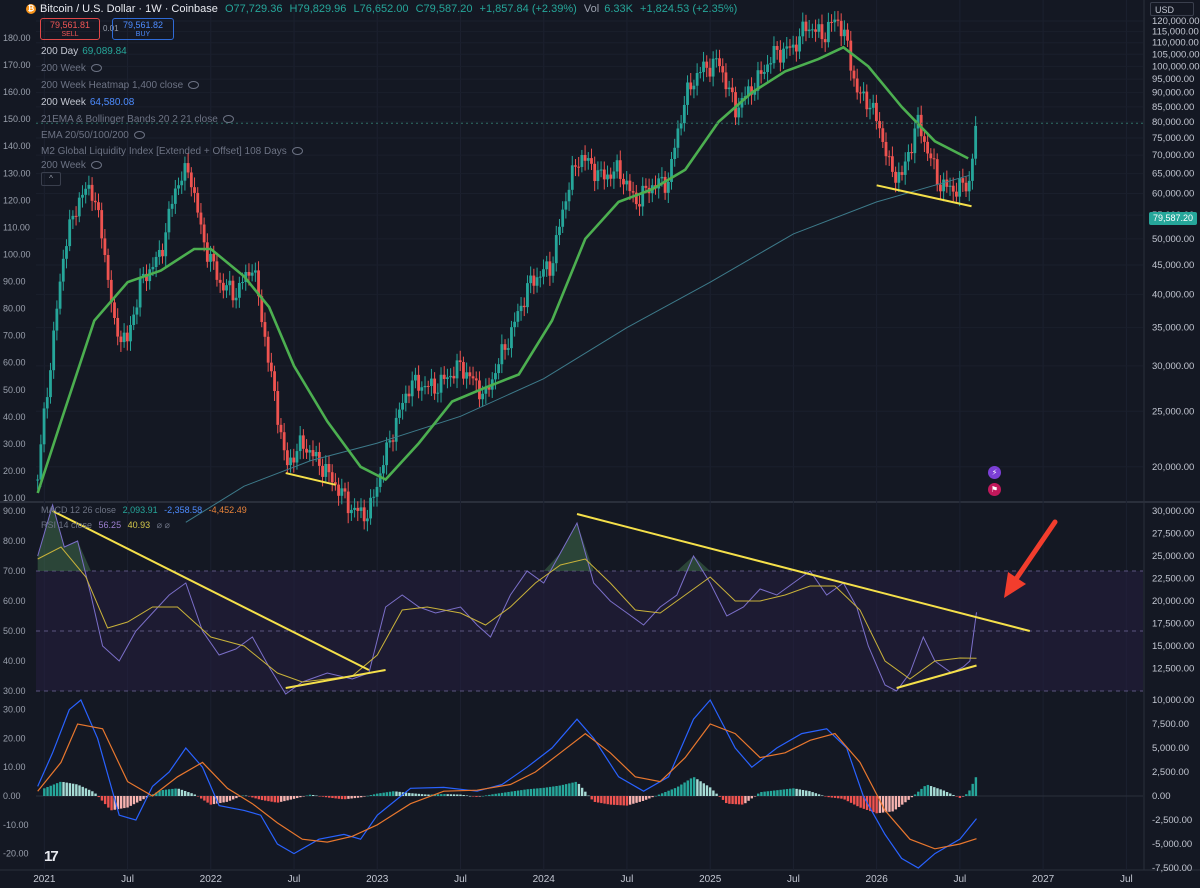 The height and width of the screenshot is (888, 1200). What do you see at coordinates (1176, 54) in the screenshot?
I see `y-tick-label: 105,000.00` at bounding box center [1176, 54].